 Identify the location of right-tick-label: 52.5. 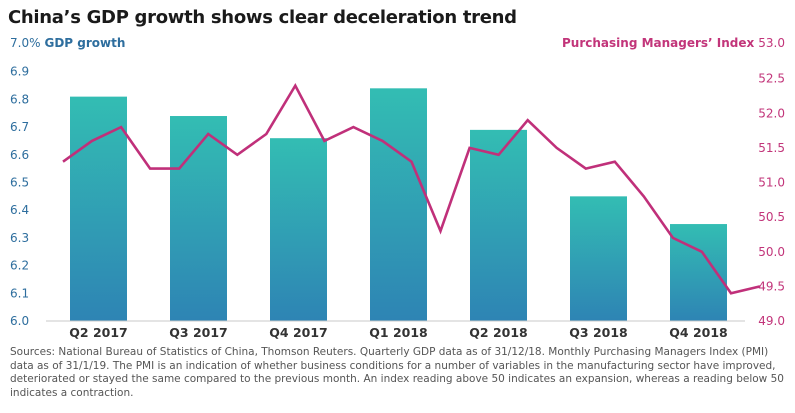
(771, 79).